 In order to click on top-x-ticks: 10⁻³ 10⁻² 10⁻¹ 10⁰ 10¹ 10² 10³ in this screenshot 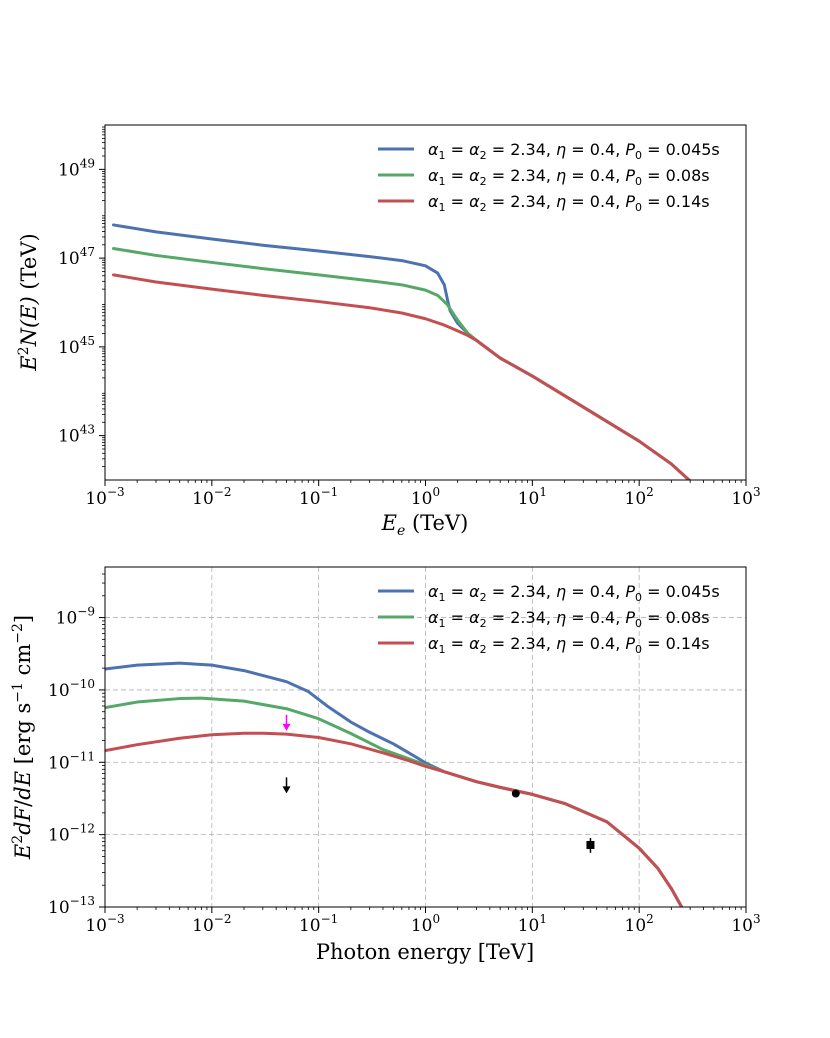, I will do `click(423, 494)`.